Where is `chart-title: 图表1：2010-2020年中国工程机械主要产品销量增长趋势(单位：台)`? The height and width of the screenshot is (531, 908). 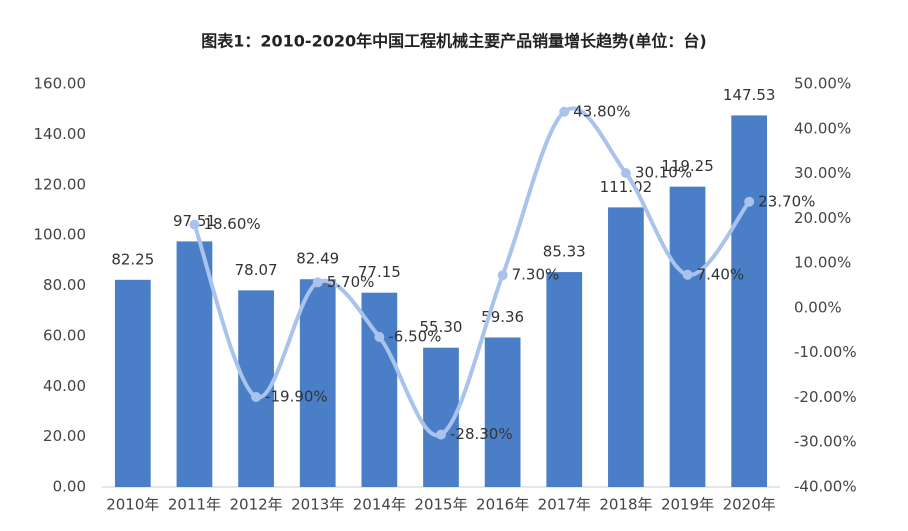 chart-title: 图表1：2010-2020年中国工程机械主要产品销量增长趋势(单位：台) is located at coordinates (453, 41).